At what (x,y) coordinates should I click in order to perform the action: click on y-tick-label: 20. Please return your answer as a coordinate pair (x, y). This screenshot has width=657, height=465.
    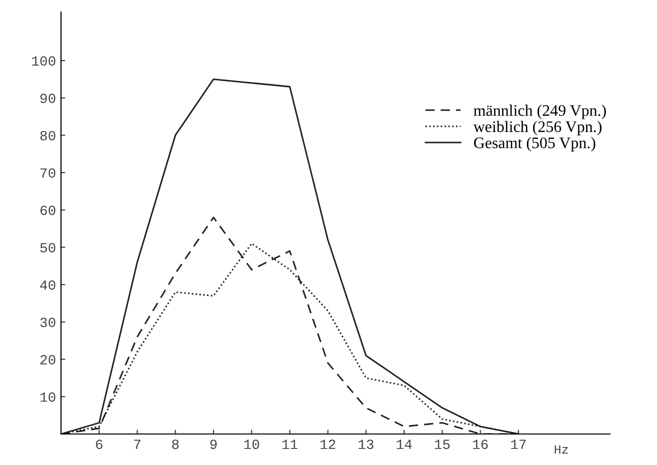
    Looking at the image, I should click on (48, 359).